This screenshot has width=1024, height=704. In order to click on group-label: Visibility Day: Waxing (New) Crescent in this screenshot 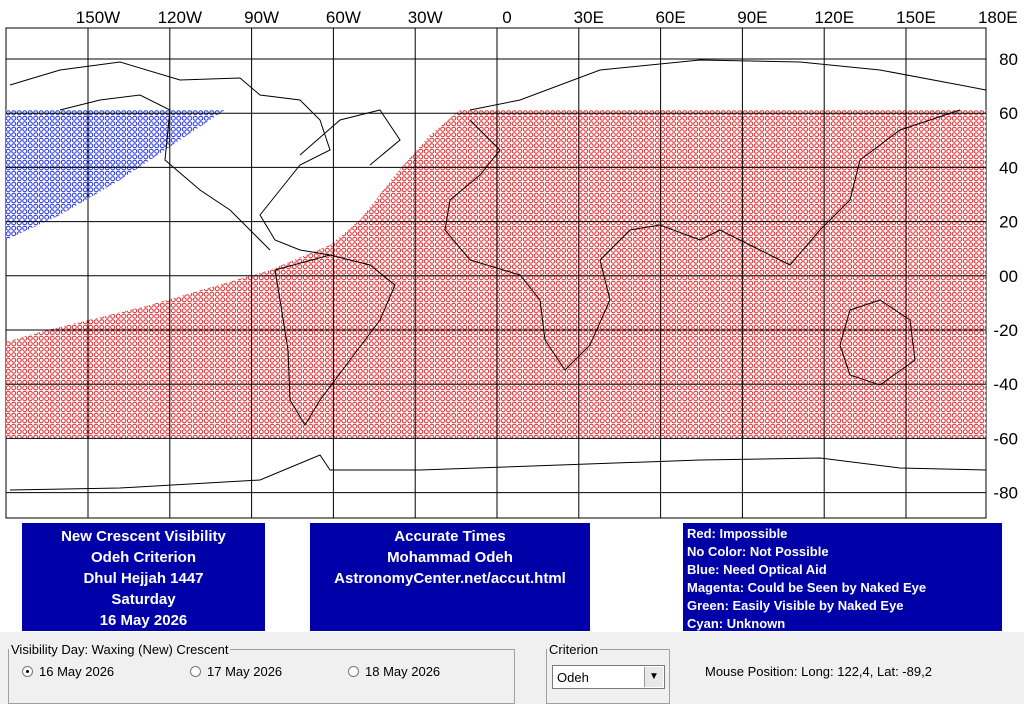, I will do `click(120, 649)`.